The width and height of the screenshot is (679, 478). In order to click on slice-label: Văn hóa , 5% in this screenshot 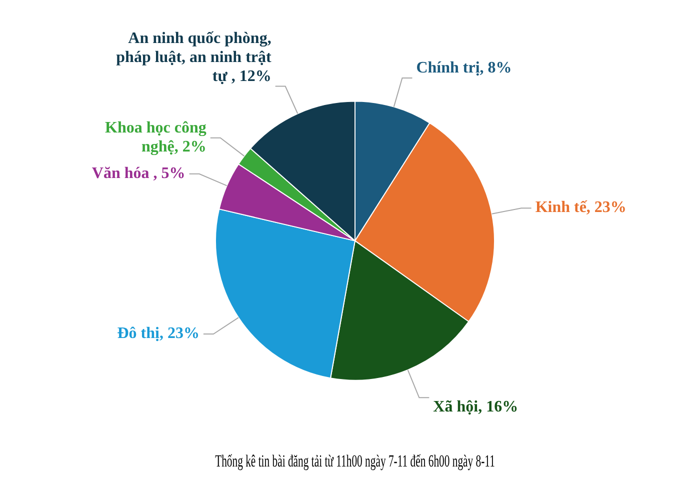, I will do `click(139, 173)`.